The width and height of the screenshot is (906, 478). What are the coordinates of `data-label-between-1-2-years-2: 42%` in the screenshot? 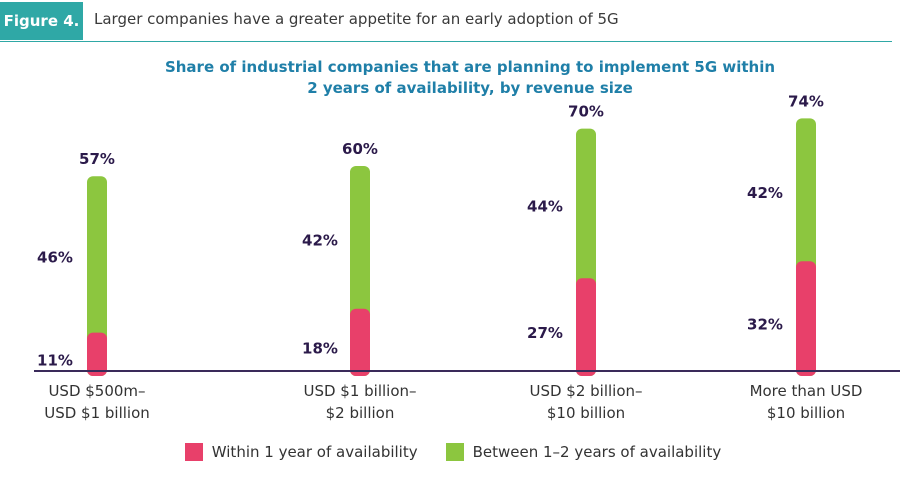 It's located at (320, 240).